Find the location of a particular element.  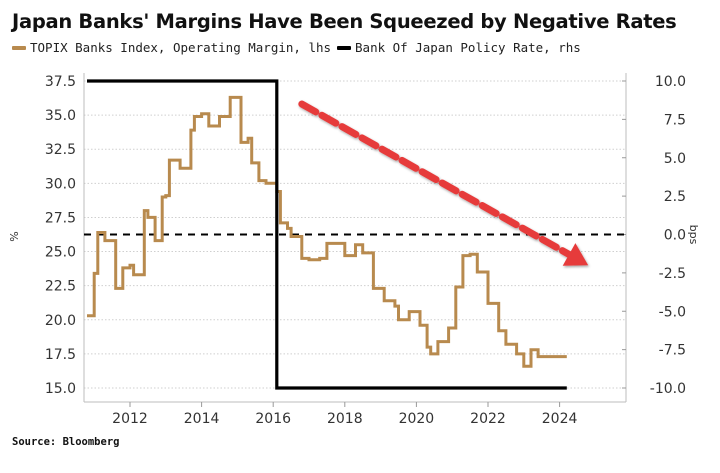

x-tick-label: 2016 is located at coordinates (273, 419).